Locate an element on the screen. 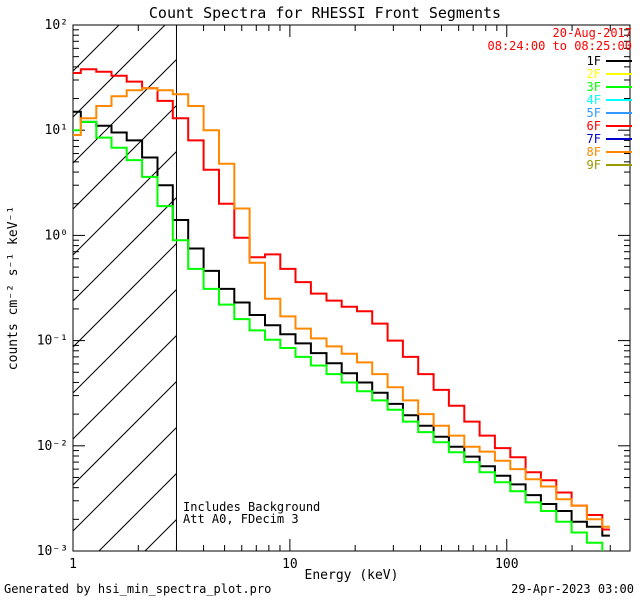 The width and height of the screenshot is (640, 600). footer-generated-by: Generated by hsi_min_spectra_plot.pro is located at coordinates (138, 589).